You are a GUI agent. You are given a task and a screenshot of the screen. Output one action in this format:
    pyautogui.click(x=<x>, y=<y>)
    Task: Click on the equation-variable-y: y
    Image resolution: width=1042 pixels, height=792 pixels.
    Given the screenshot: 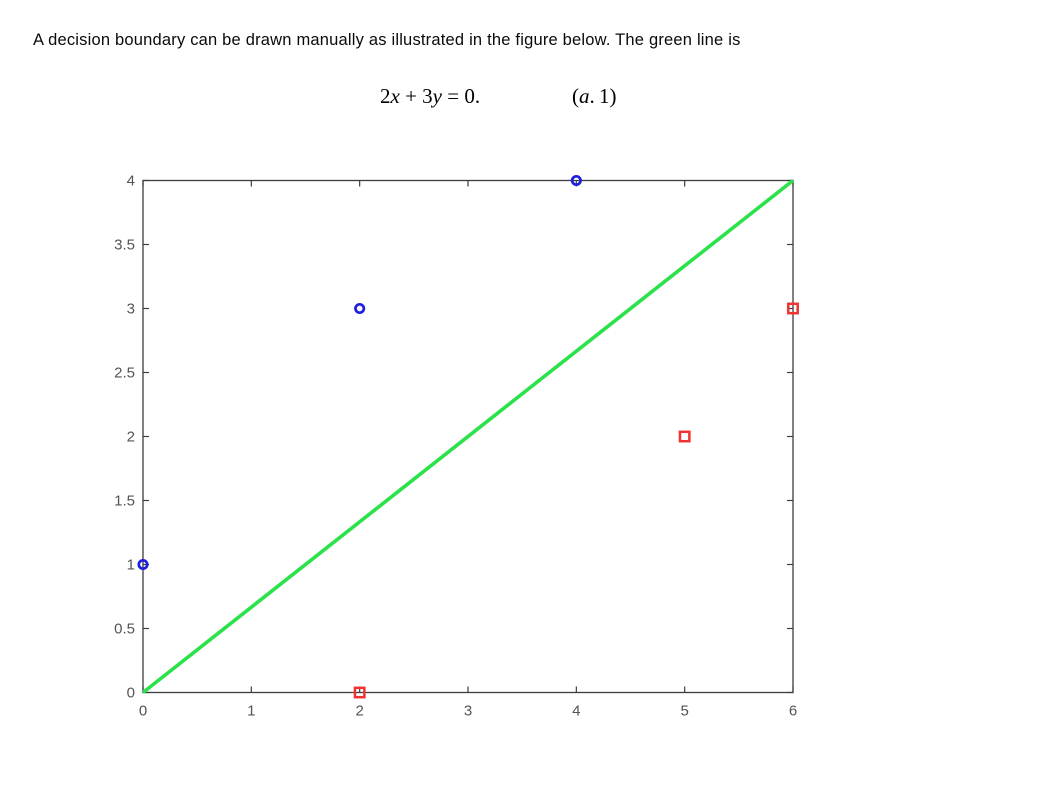 What is the action you would take?
    pyautogui.click(x=437, y=96)
    